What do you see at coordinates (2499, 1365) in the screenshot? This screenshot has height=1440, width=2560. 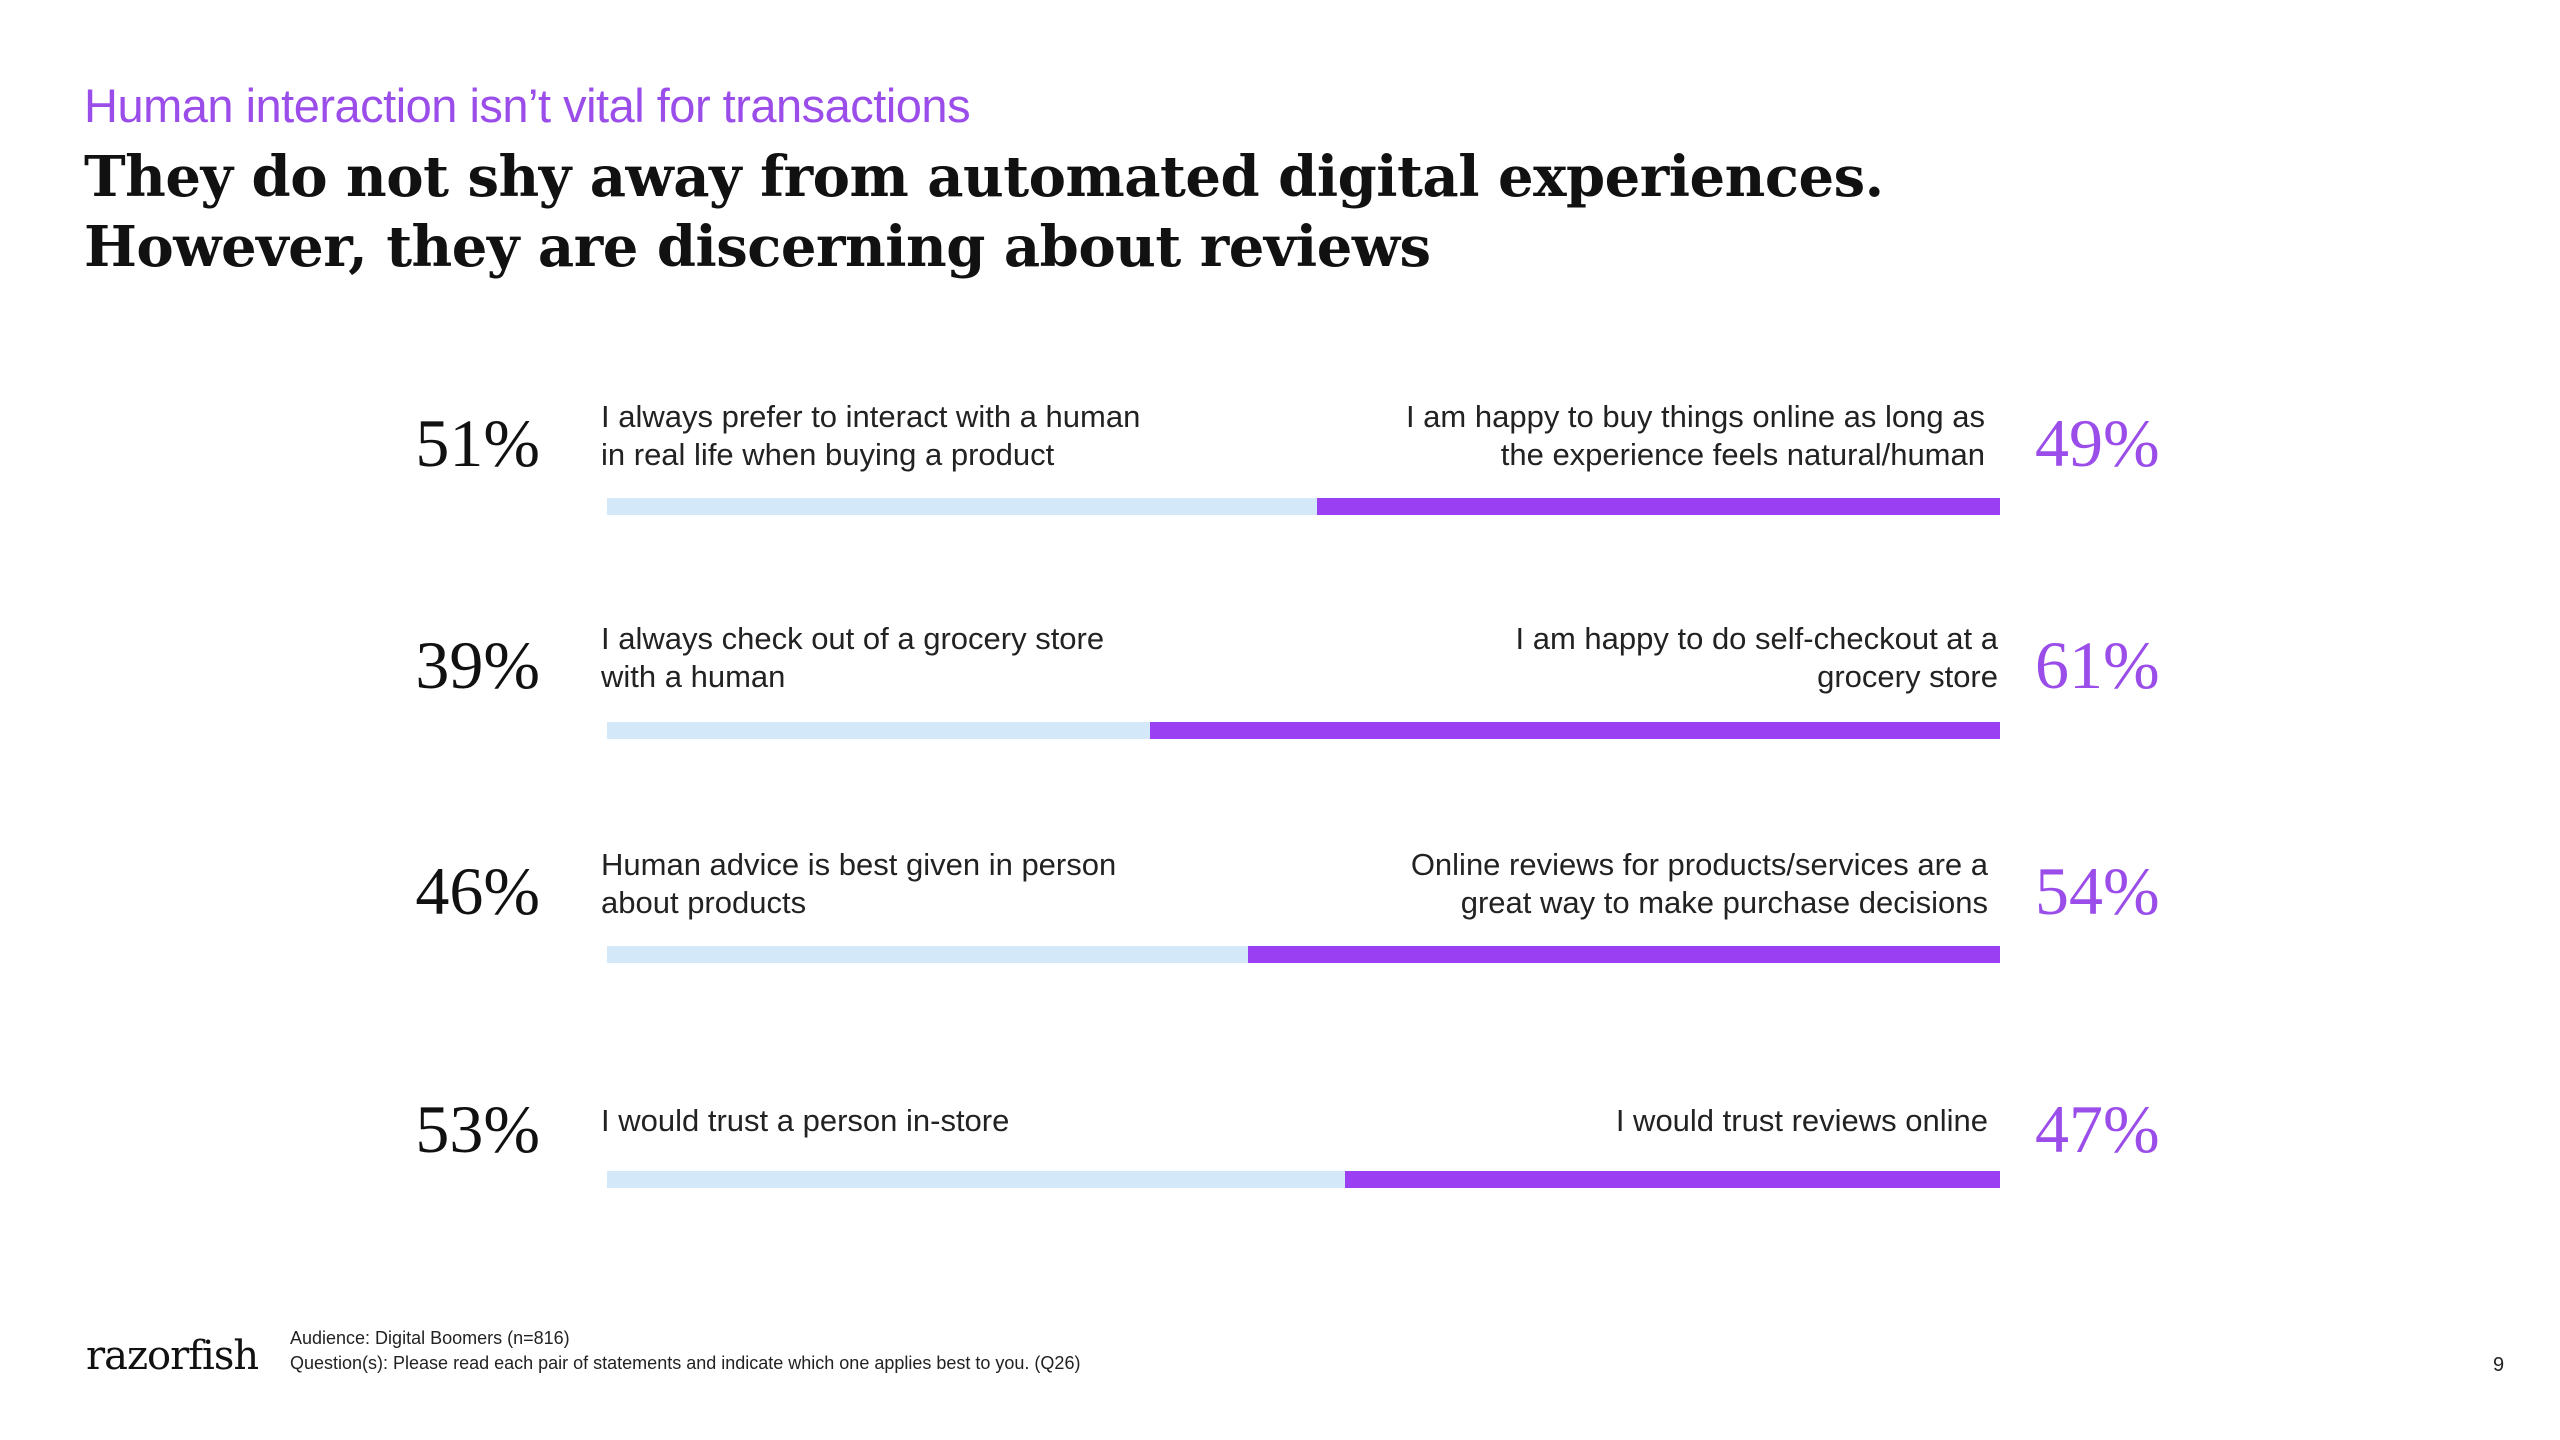 I see `page-number: 9` at bounding box center [2499, 1365].